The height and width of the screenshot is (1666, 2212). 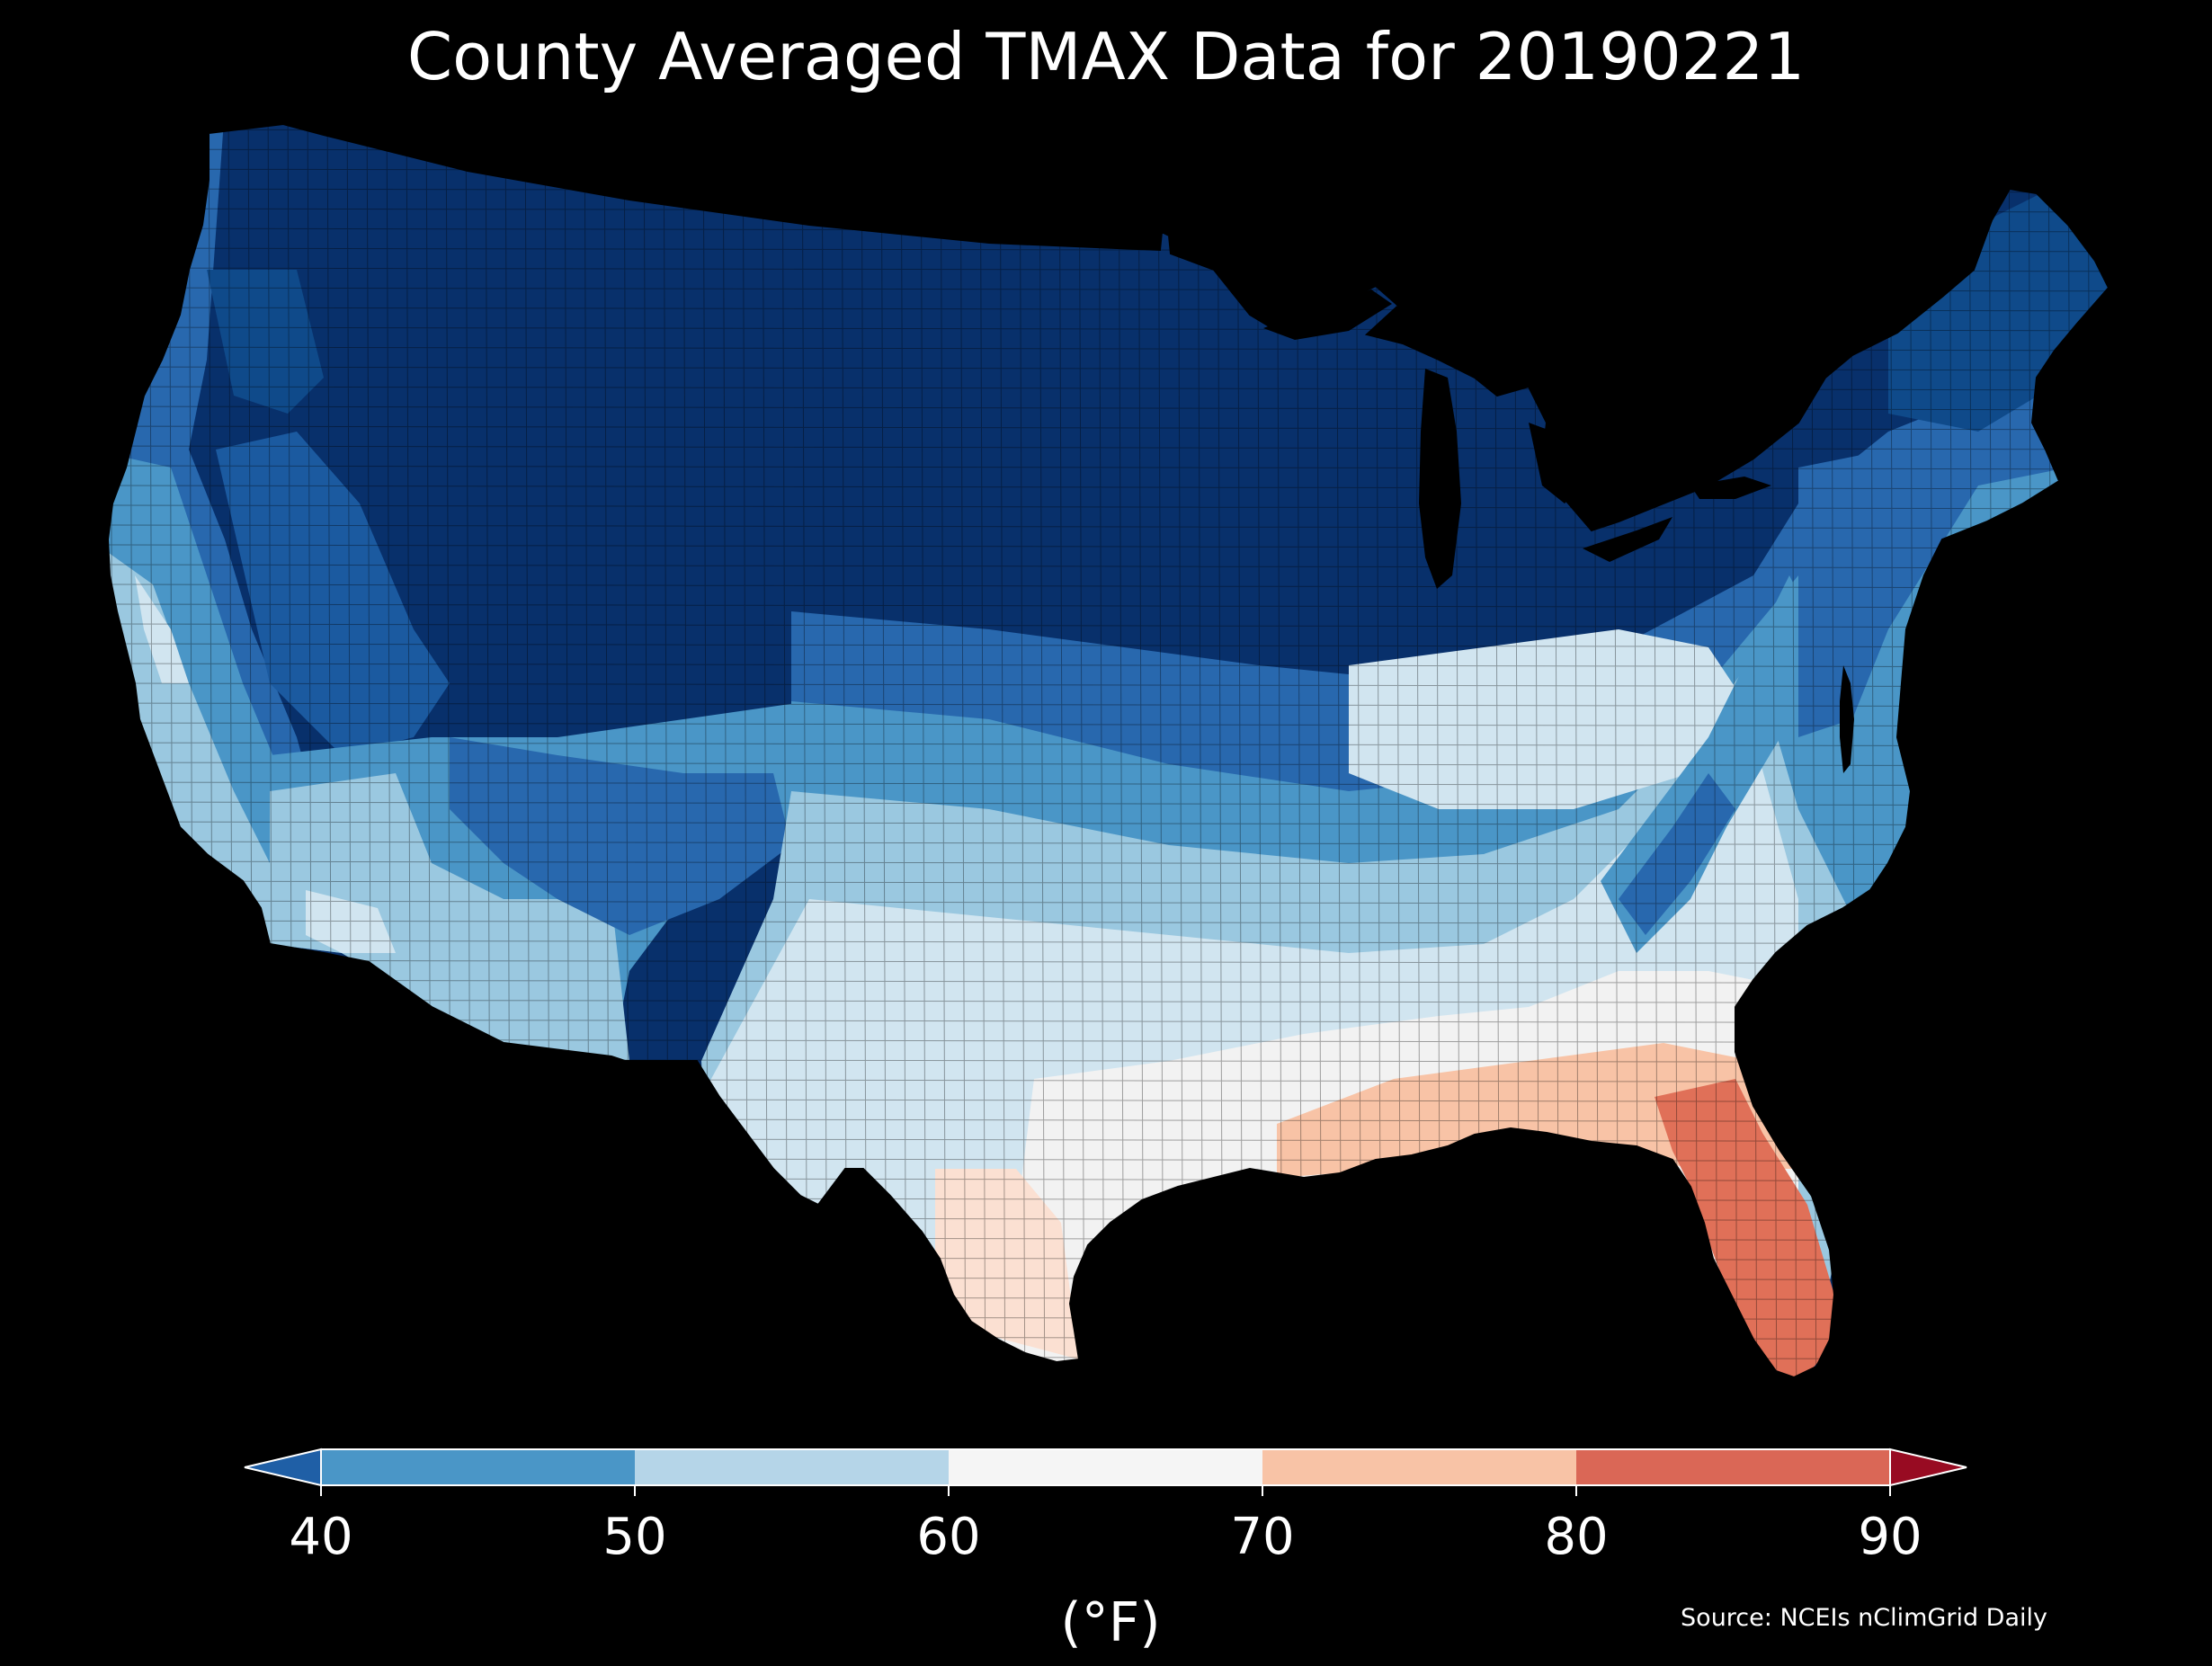 What do you see at coordinates (1744, 1228) in the screenshot?
I see `florida-region` at bounding box center [1744, 1228].